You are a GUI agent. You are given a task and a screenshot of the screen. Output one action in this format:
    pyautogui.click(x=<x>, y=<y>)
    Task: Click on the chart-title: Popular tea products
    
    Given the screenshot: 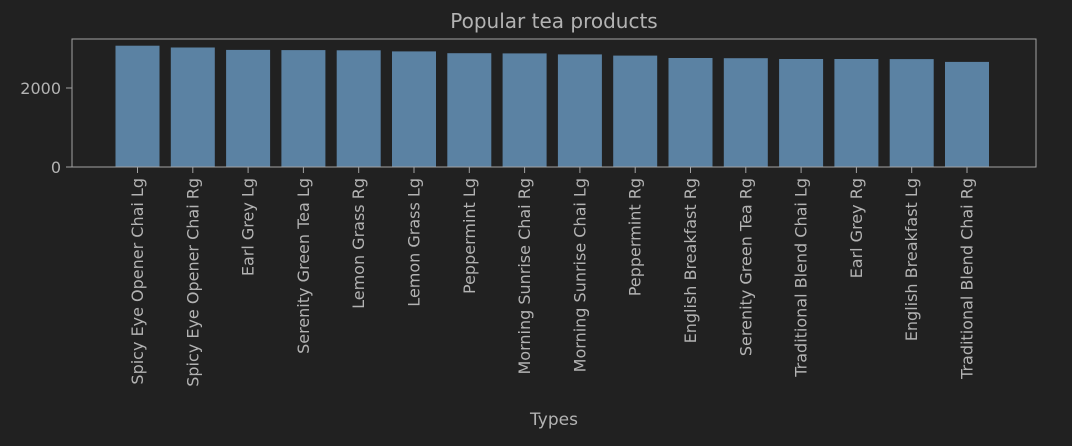 What is the action you would take?
    pyautogui.click(x=553, y=21)
    